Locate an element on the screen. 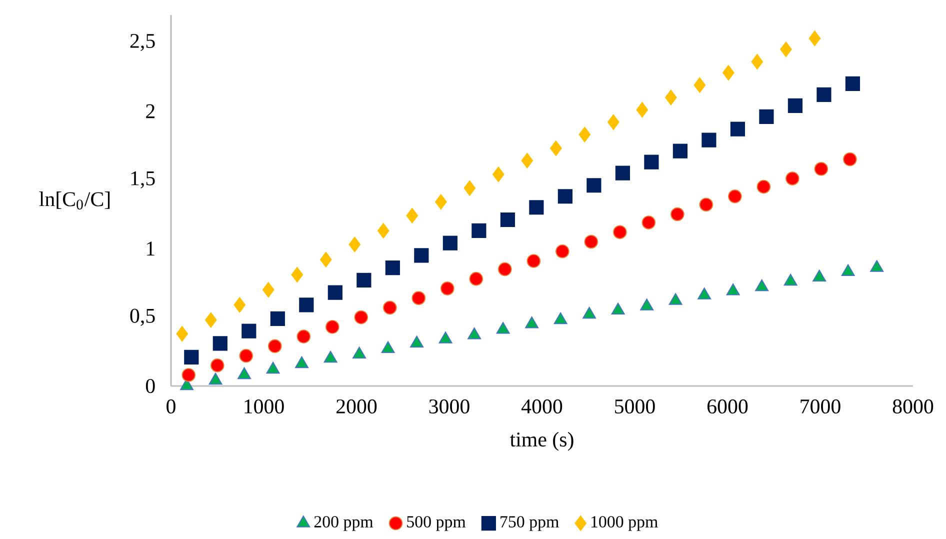 Image resolution: width=946 pixels, height=539 pixels. x-tick-label: 0 is located at coordinates (171, 406).